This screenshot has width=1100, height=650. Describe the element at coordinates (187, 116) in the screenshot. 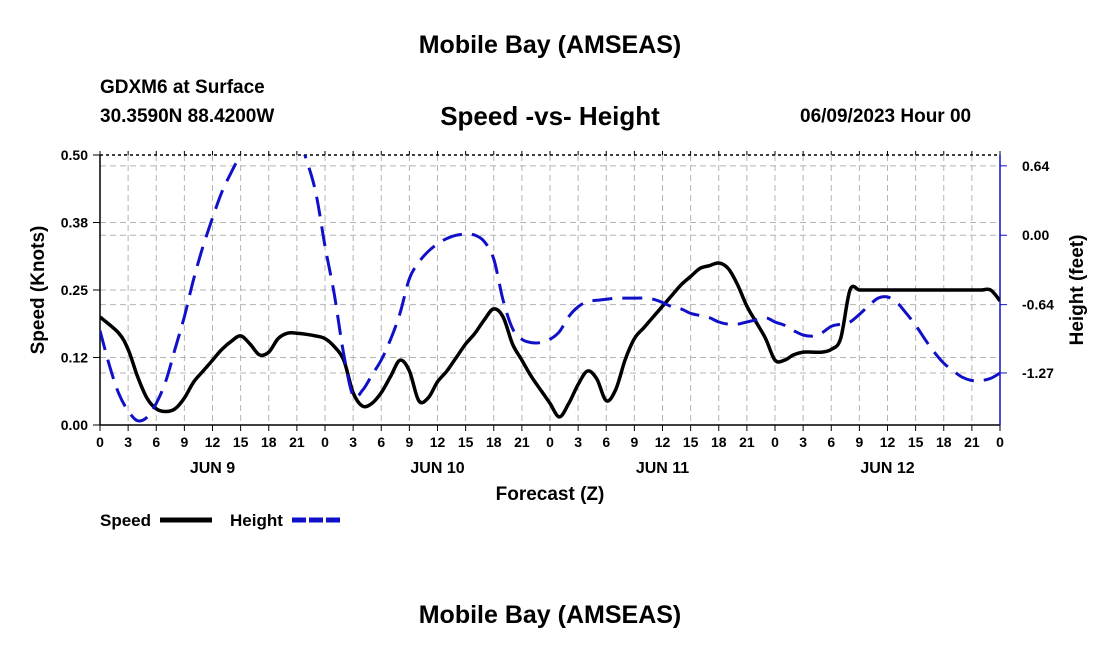

I see `coordinates-label: 30.3590N 88.4200W` at that location.